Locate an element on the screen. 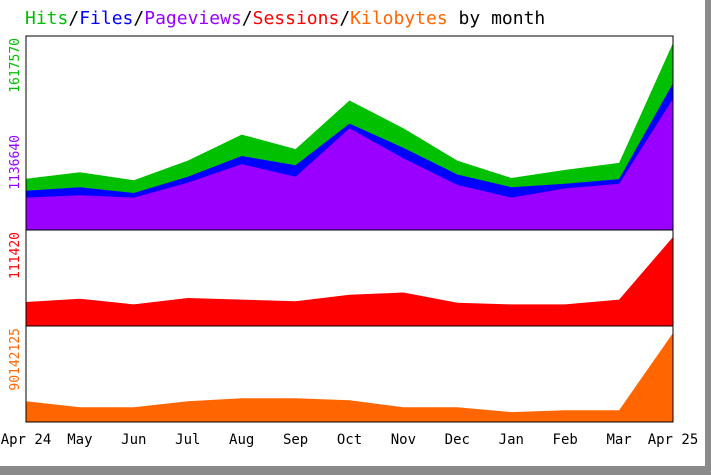  x-tick-label-7: Nov is located at coordinates (403, 440).